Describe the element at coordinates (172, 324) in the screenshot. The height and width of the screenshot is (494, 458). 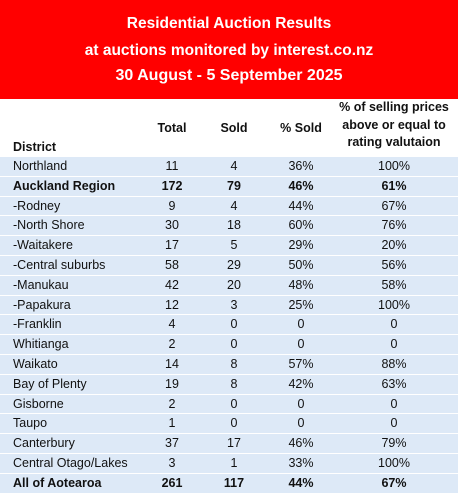
I see `total-cell: 4` at that location.